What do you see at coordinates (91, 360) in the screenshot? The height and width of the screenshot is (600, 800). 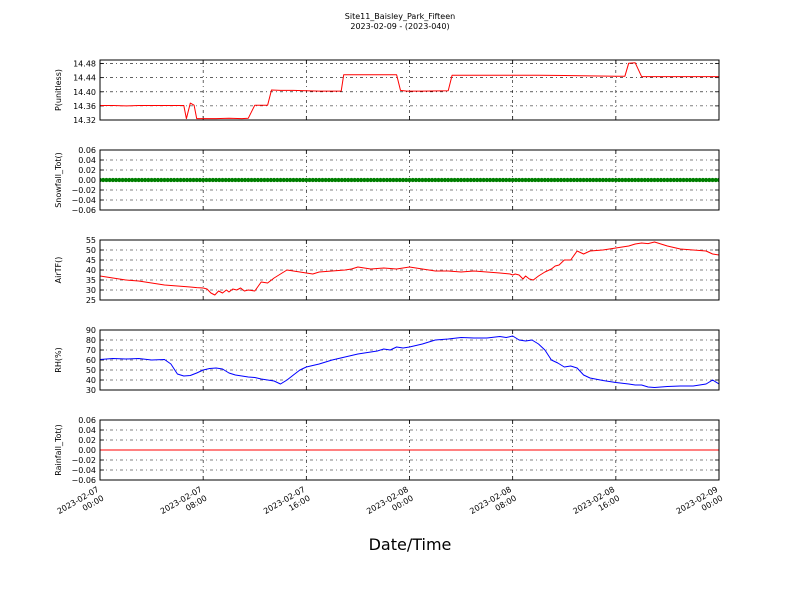 I see `y-tick-label: 60` at bounding box center [91, 360].